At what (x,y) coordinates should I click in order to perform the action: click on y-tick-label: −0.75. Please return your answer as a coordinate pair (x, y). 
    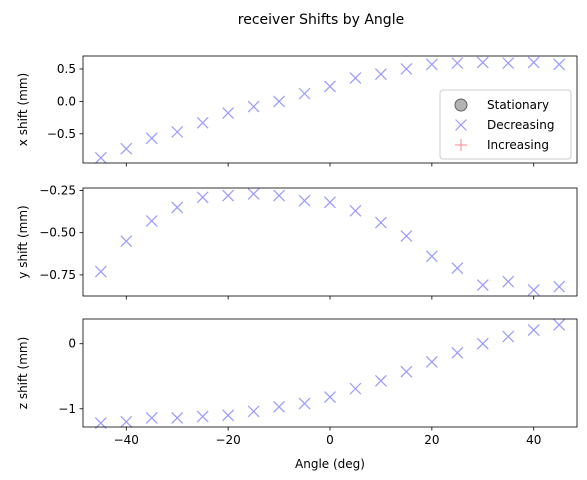
    Looking at the image, I should click on (57, 275).